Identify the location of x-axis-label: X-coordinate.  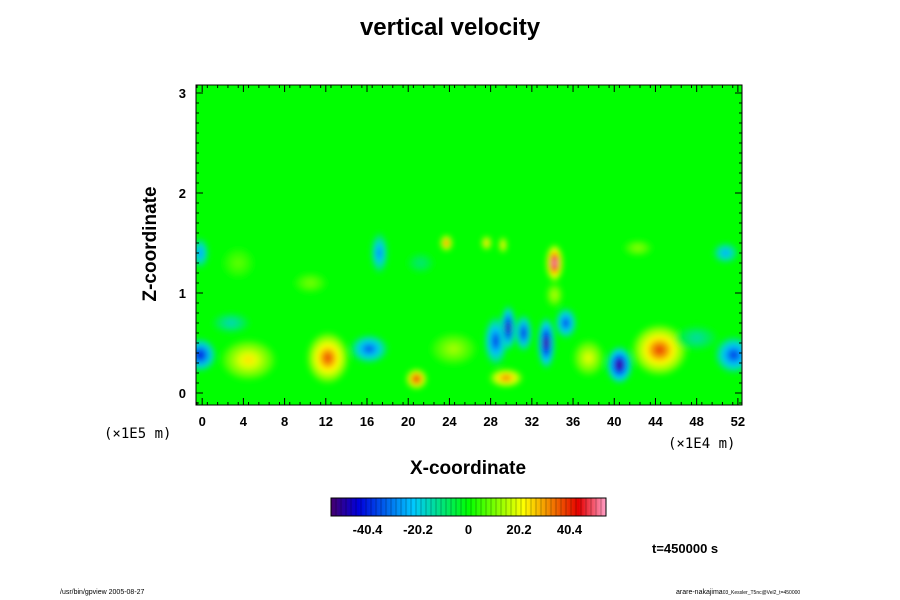
(468, 468).